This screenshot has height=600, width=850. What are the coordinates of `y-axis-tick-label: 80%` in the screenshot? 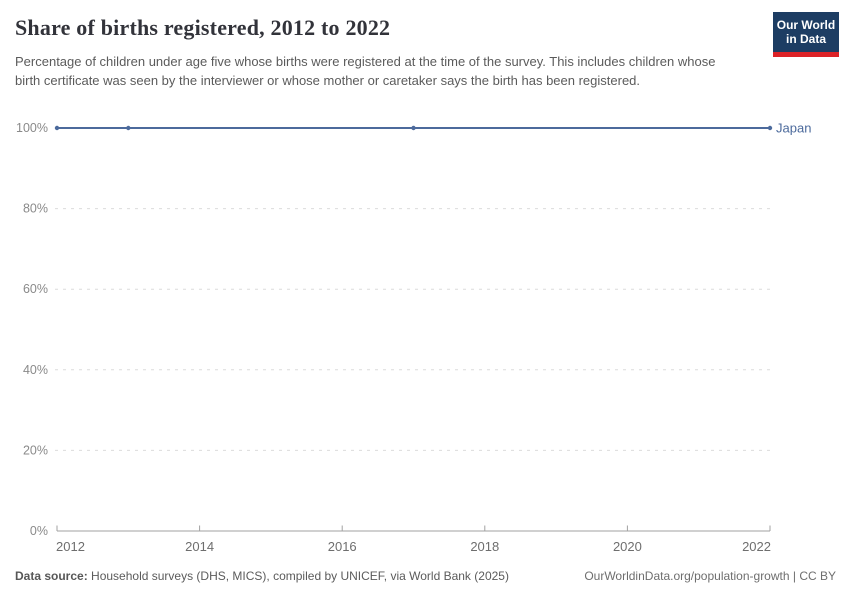 It's located at (35, 209).